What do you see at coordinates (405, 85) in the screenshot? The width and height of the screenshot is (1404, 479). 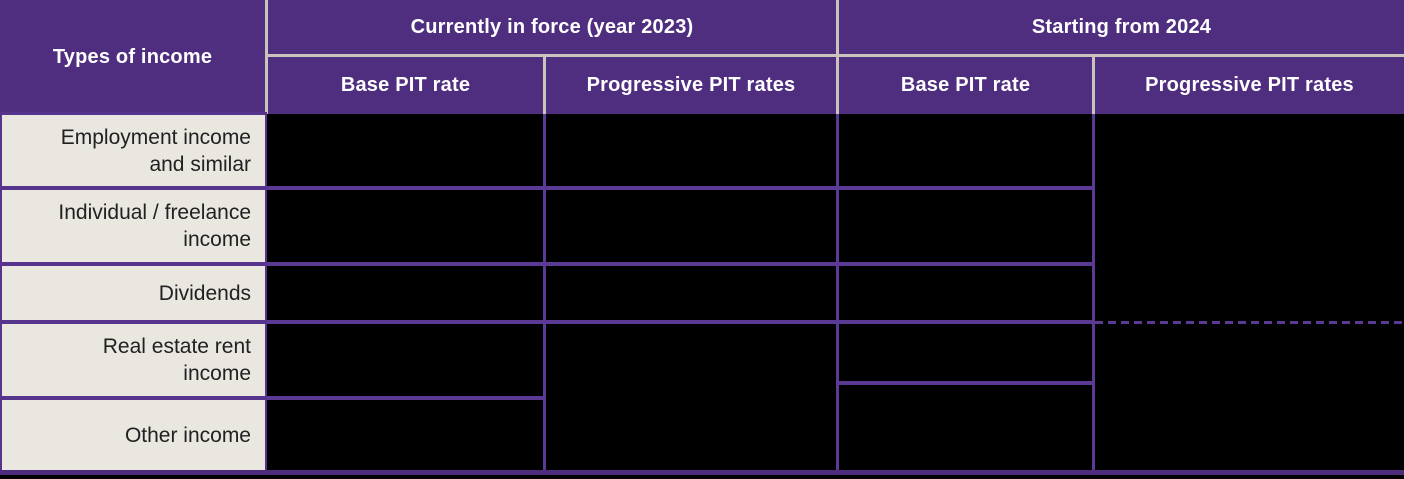 I see `subheader-base-rate-2023: Base PIT rate` at bounding box center [405, 85].